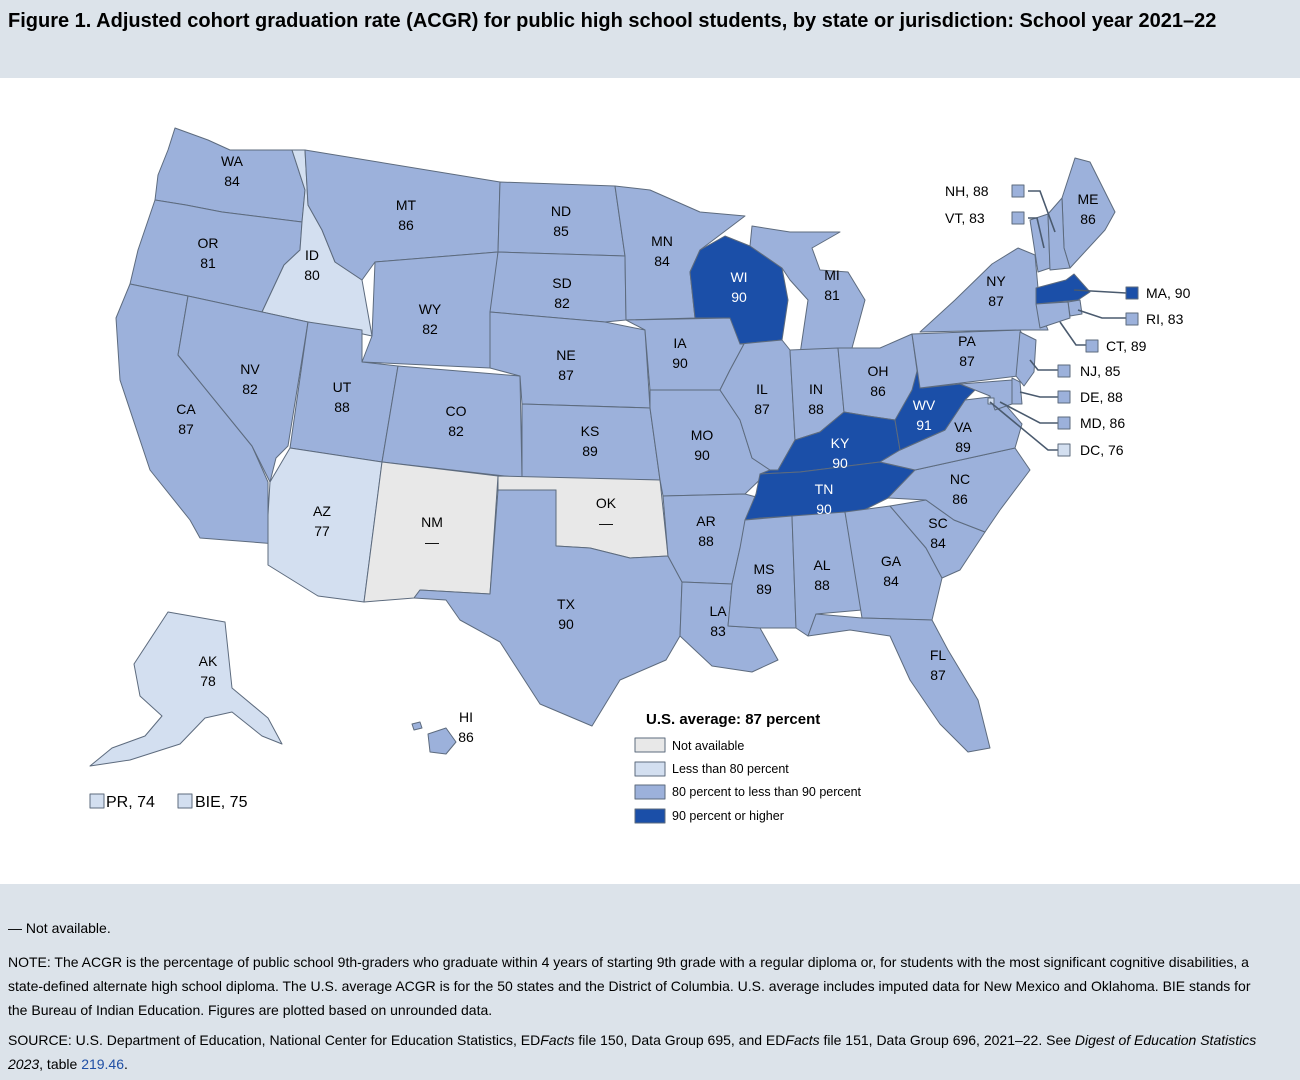  What do you see at coordinates (762, 399) in the screenshot?
I see `state-label-il: IL 87` at bounding box center [762, 399].